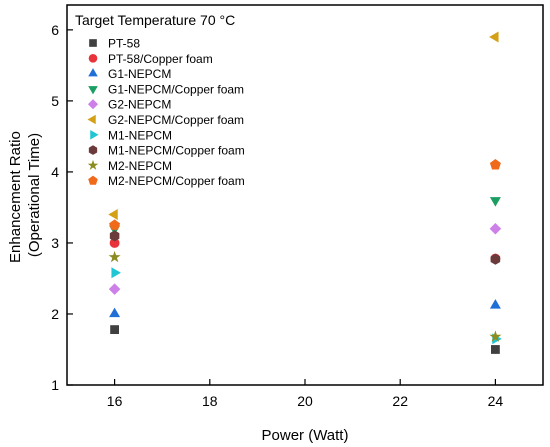 The width and height of the screenshot is (550, 447). I want to click on y-tick-label: 1, so click(55, 385).